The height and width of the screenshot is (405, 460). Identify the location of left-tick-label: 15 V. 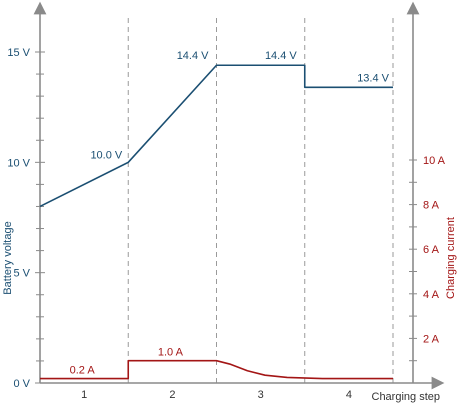
(18, 53).